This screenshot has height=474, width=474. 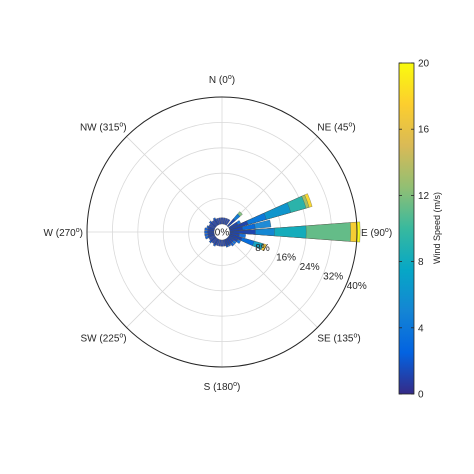 I want to click on wind-rose-bars, so click(x=282, y=222).